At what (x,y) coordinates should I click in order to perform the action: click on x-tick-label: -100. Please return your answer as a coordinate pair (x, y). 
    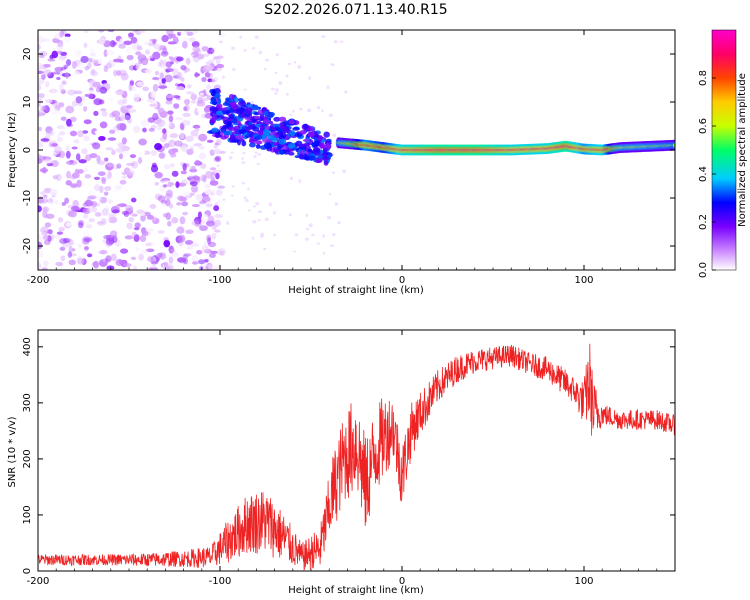
    Looking at the image, I should click on (220, 581).